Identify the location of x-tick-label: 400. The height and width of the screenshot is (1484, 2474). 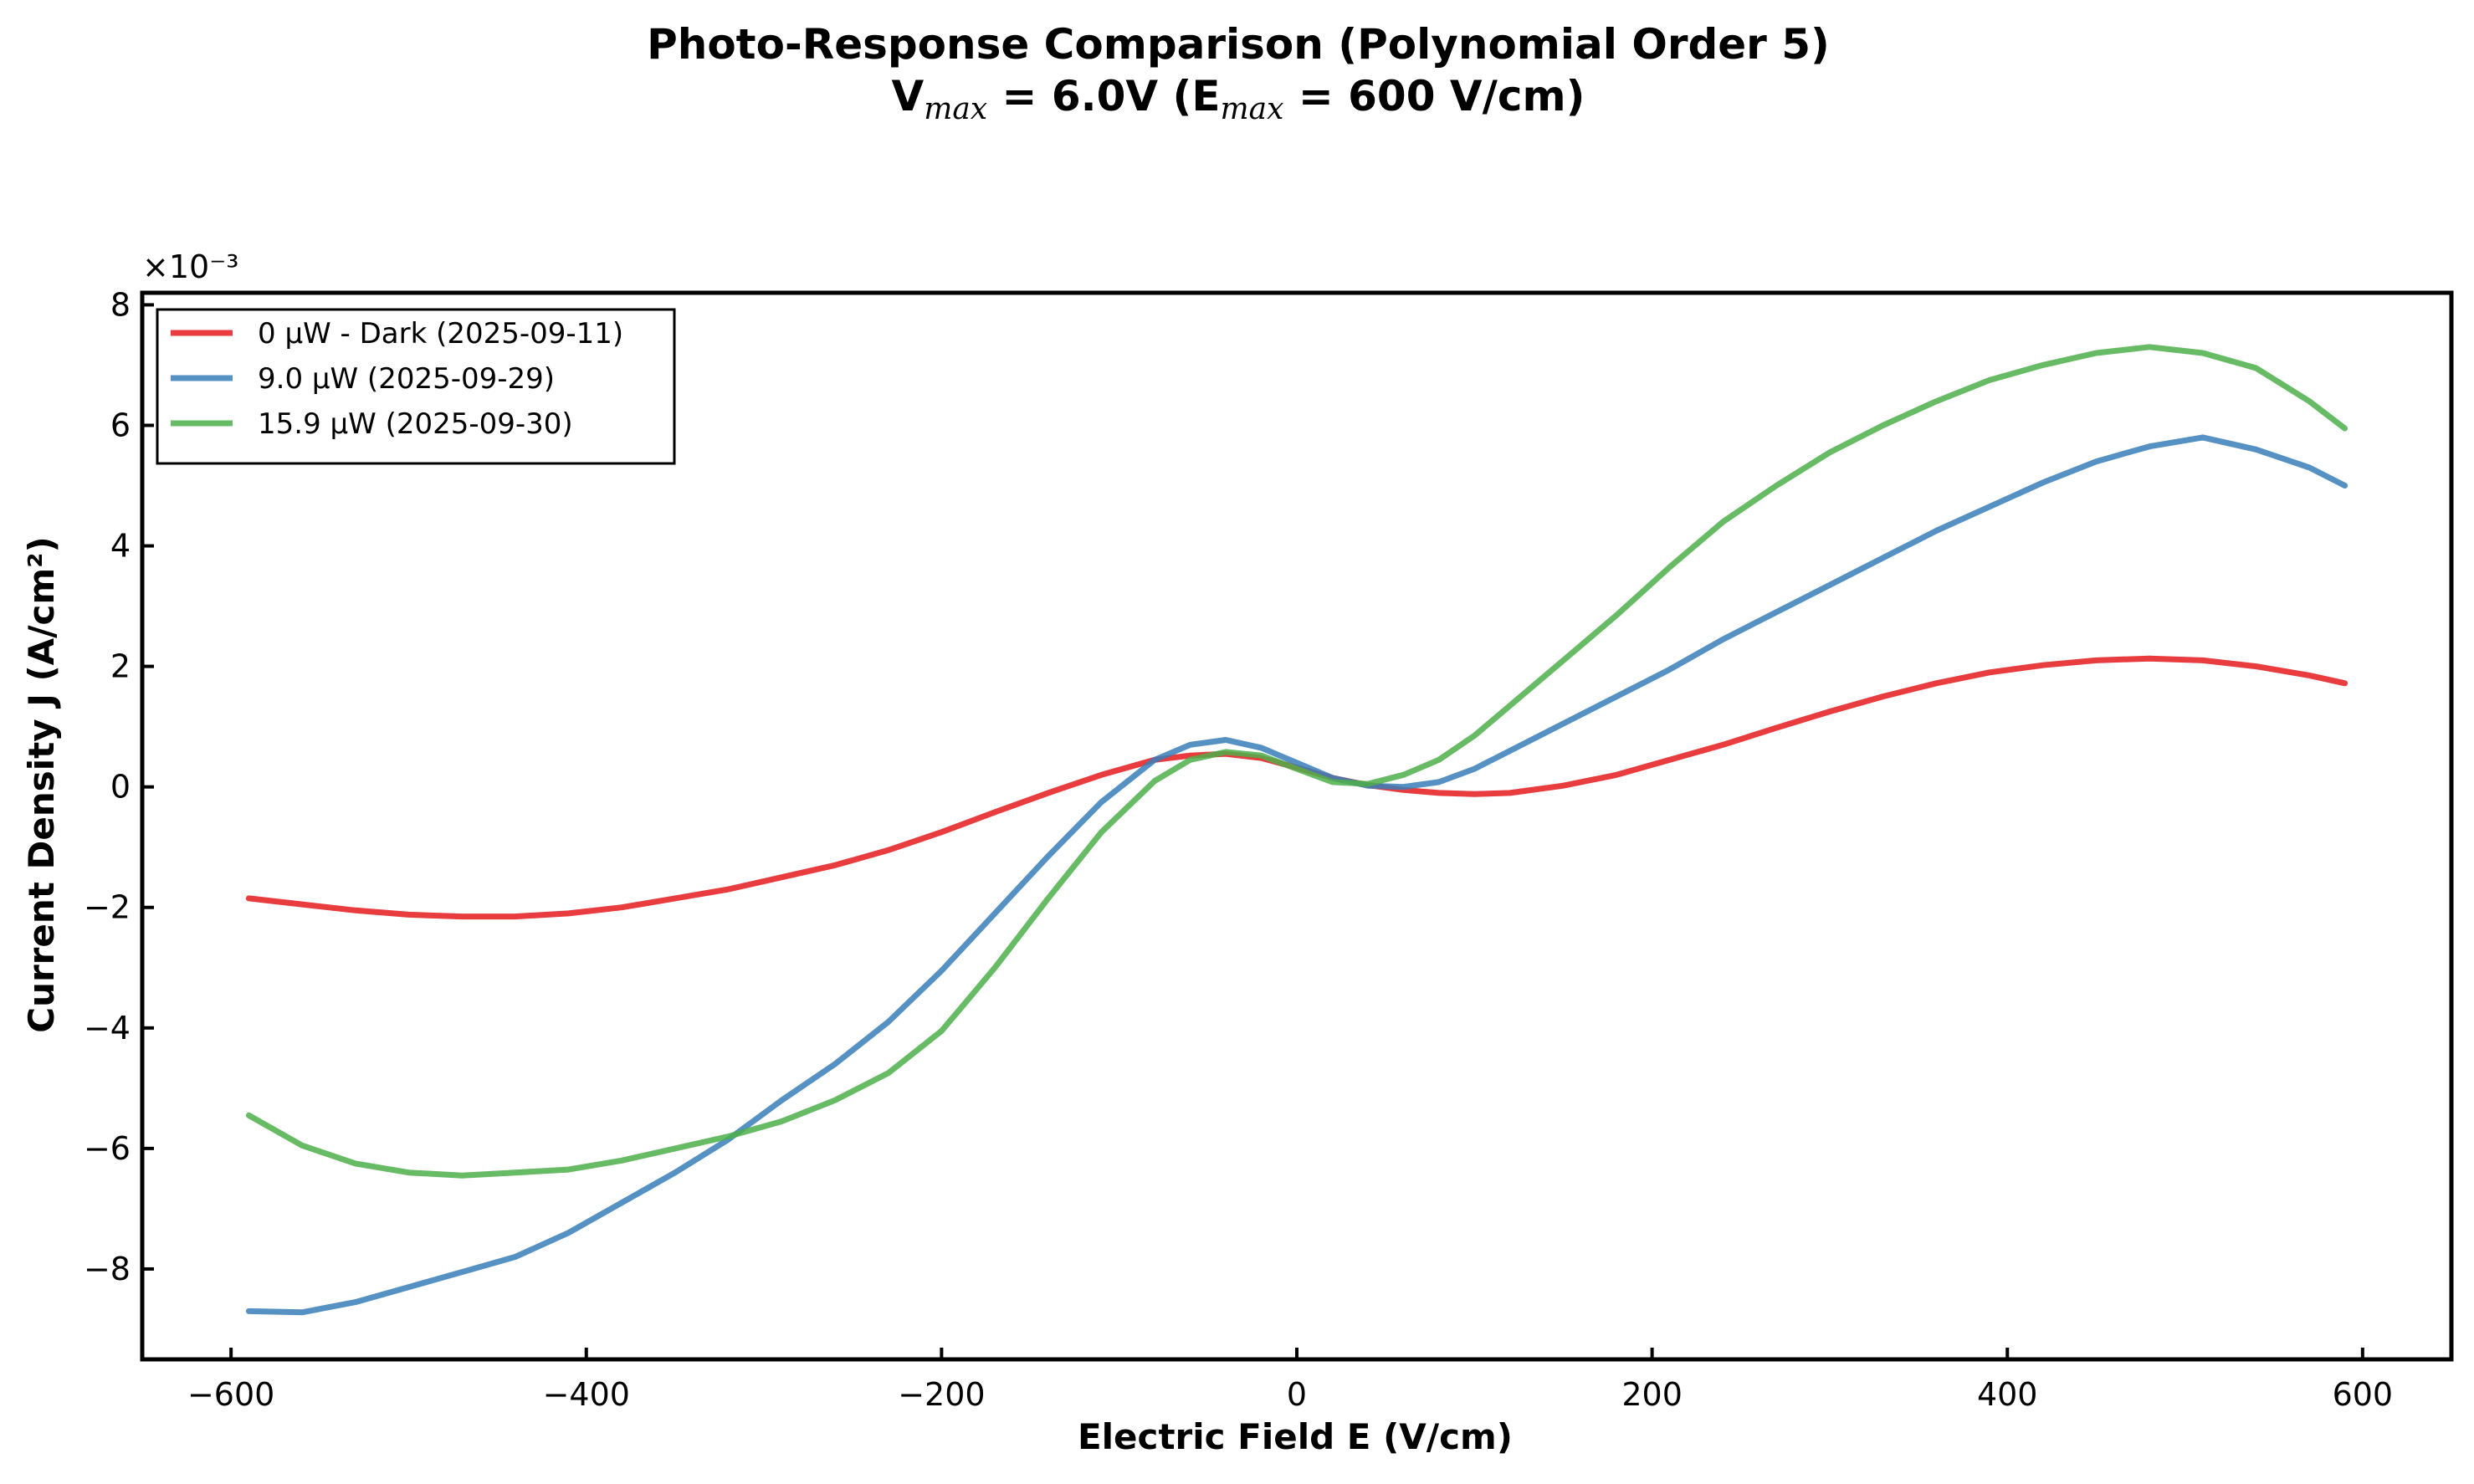
(2007, 1394).